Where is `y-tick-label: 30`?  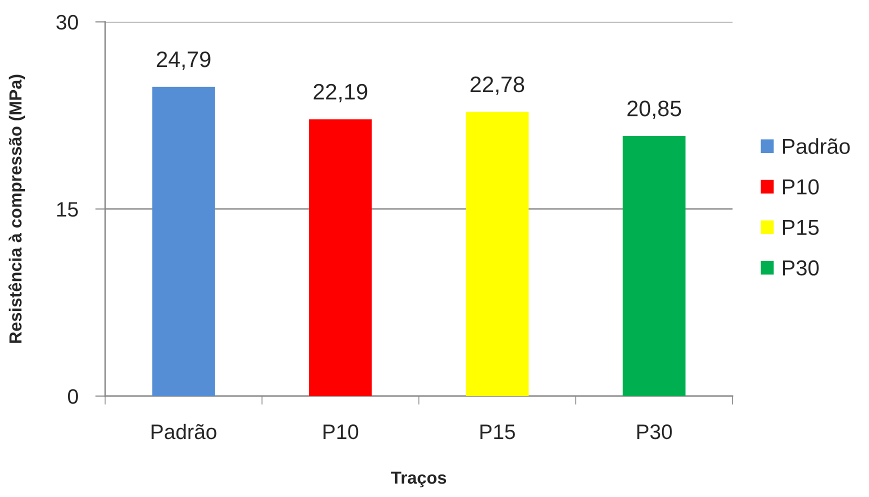
y-tick-label: 30 is located at coordinates (67, 22).